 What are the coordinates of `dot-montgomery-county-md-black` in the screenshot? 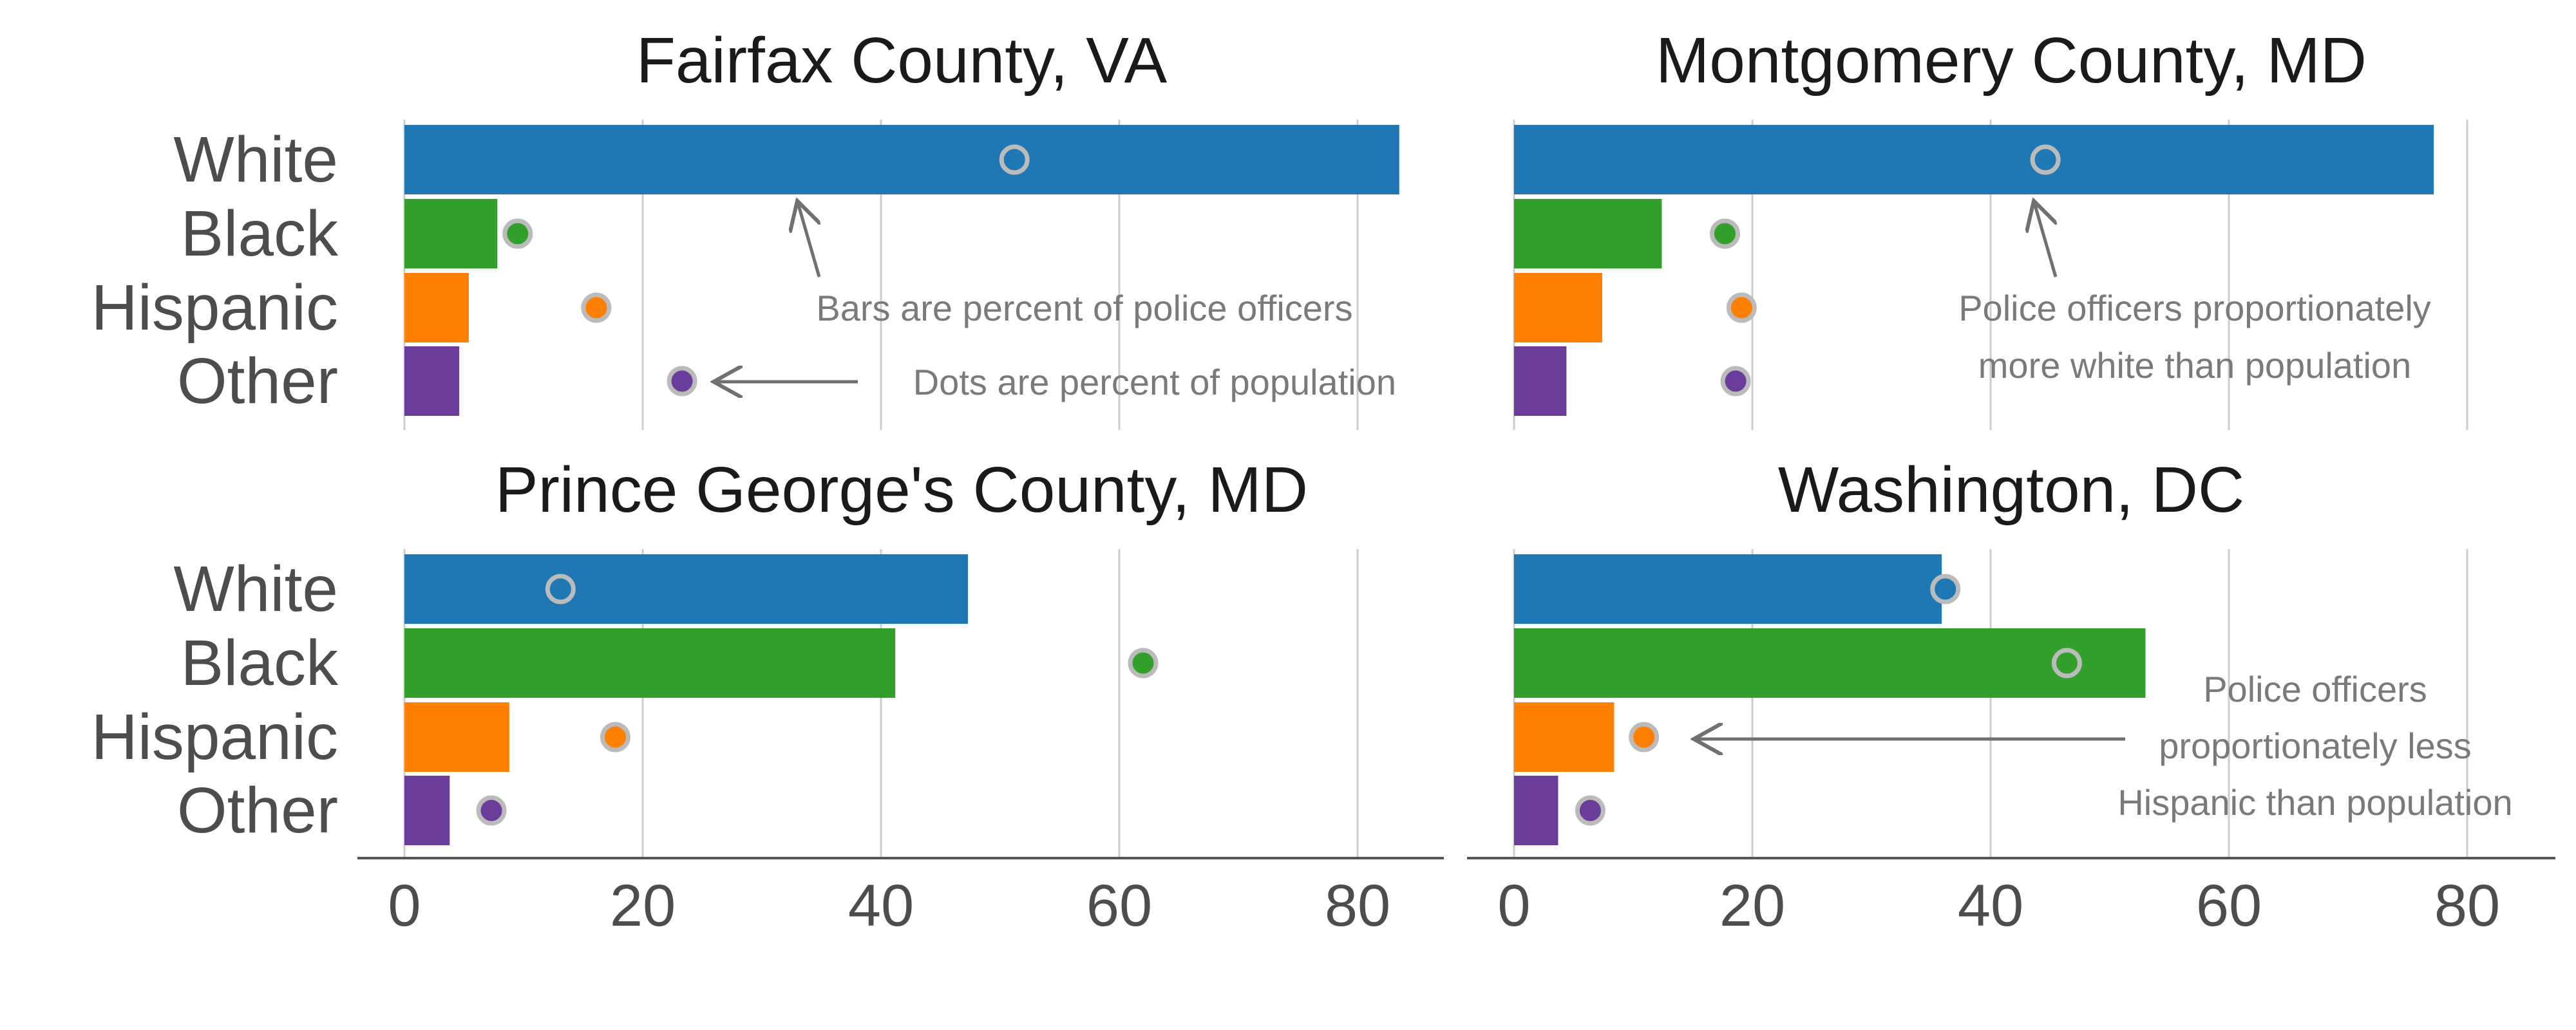 It's located at (1725, 234).